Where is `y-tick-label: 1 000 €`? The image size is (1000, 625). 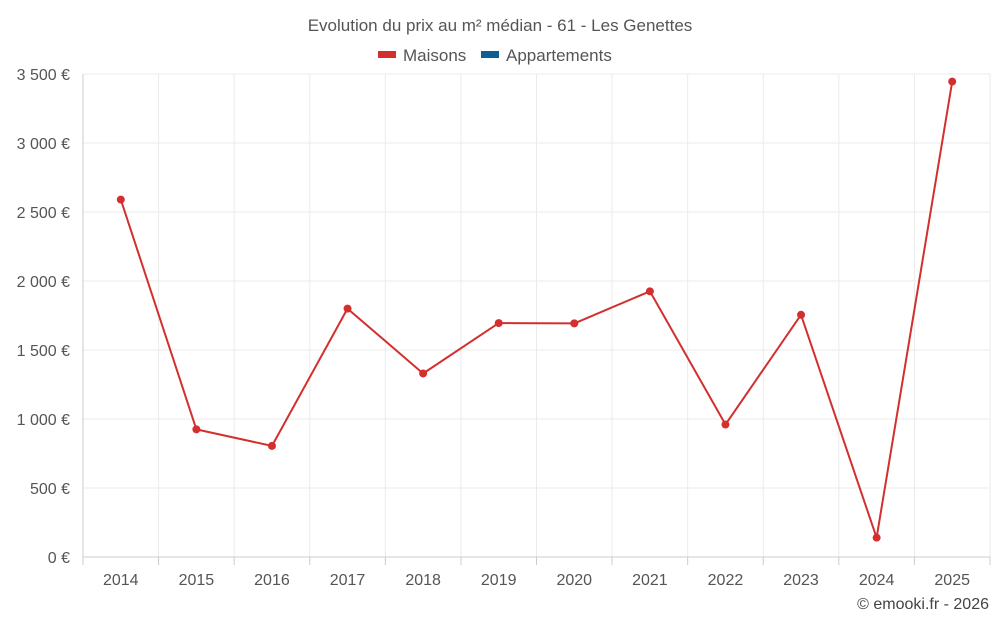
y-tick-label: 1 000 € is located at coordinates (43, 420).